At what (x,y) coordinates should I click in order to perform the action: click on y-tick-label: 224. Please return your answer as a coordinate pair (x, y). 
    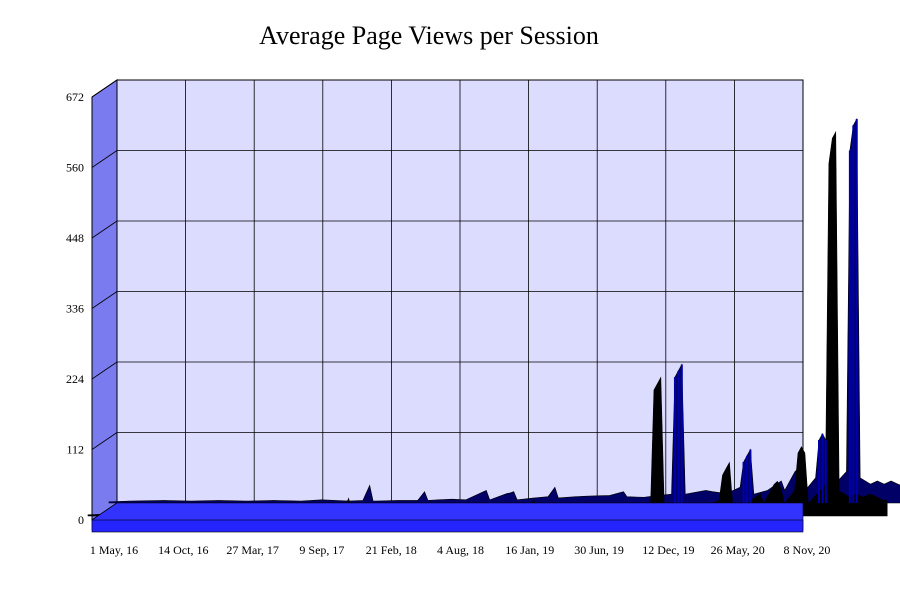
    Looking at the image, I should click on (75, 379).